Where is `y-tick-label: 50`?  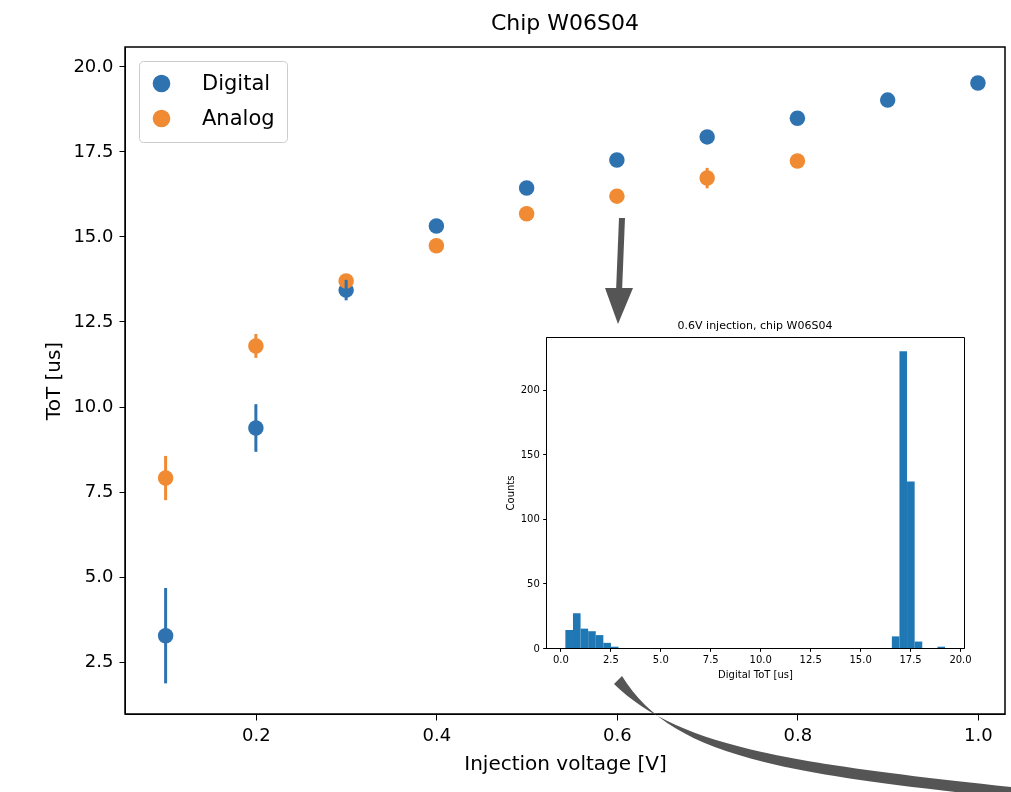 y-tick-label: 50 is located at coordinates (533, 583).